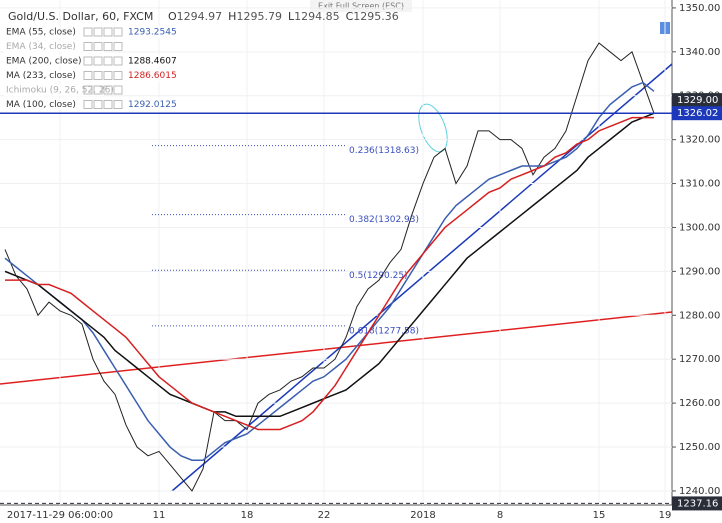 The height and width of the screenshot is (523, 722). I want to click on legend-label: EMA (34, close), so click(41, 47).